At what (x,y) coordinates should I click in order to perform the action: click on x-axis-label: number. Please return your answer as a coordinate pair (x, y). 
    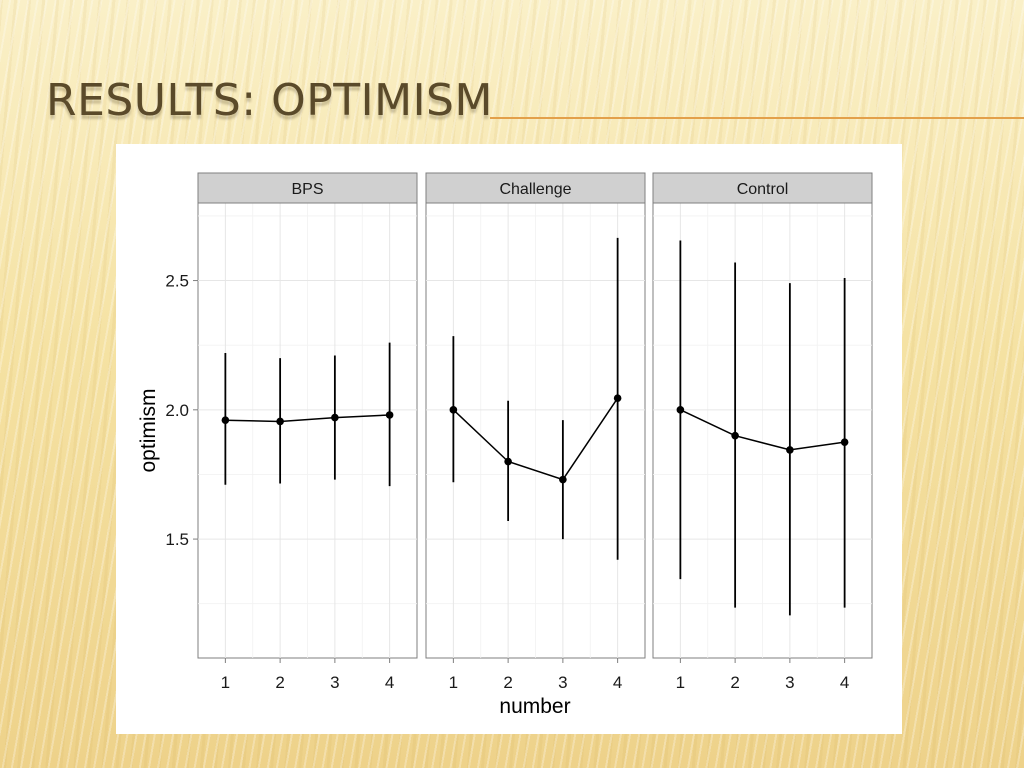
    Looking at the image, I should click on (534, 706).